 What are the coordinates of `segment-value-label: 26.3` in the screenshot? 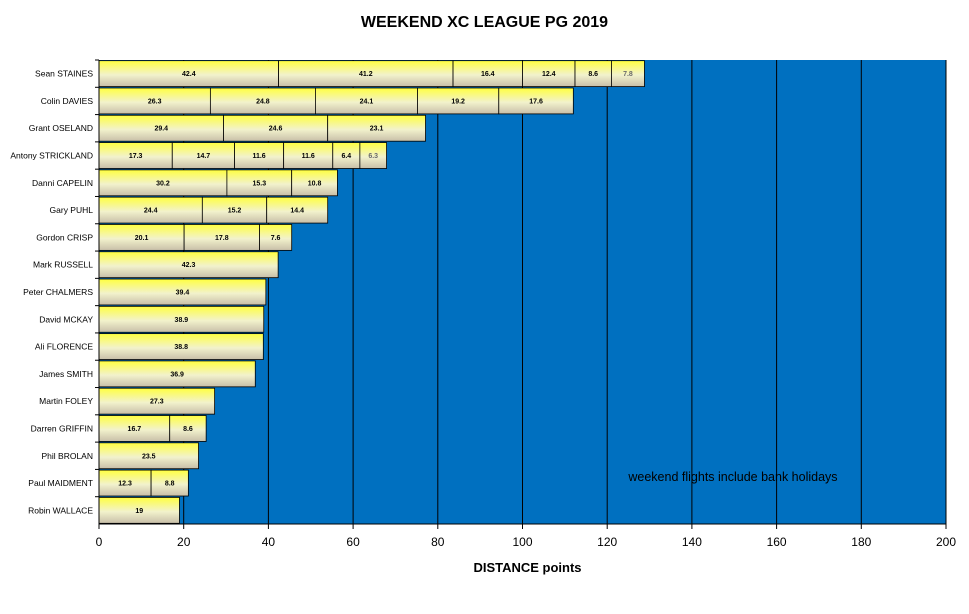 It's located at (155, 101).